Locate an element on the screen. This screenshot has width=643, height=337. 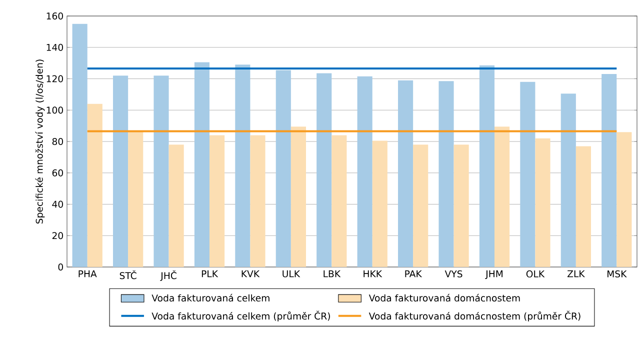
x-tick-label: STČ is located at coordinates (128, 275).